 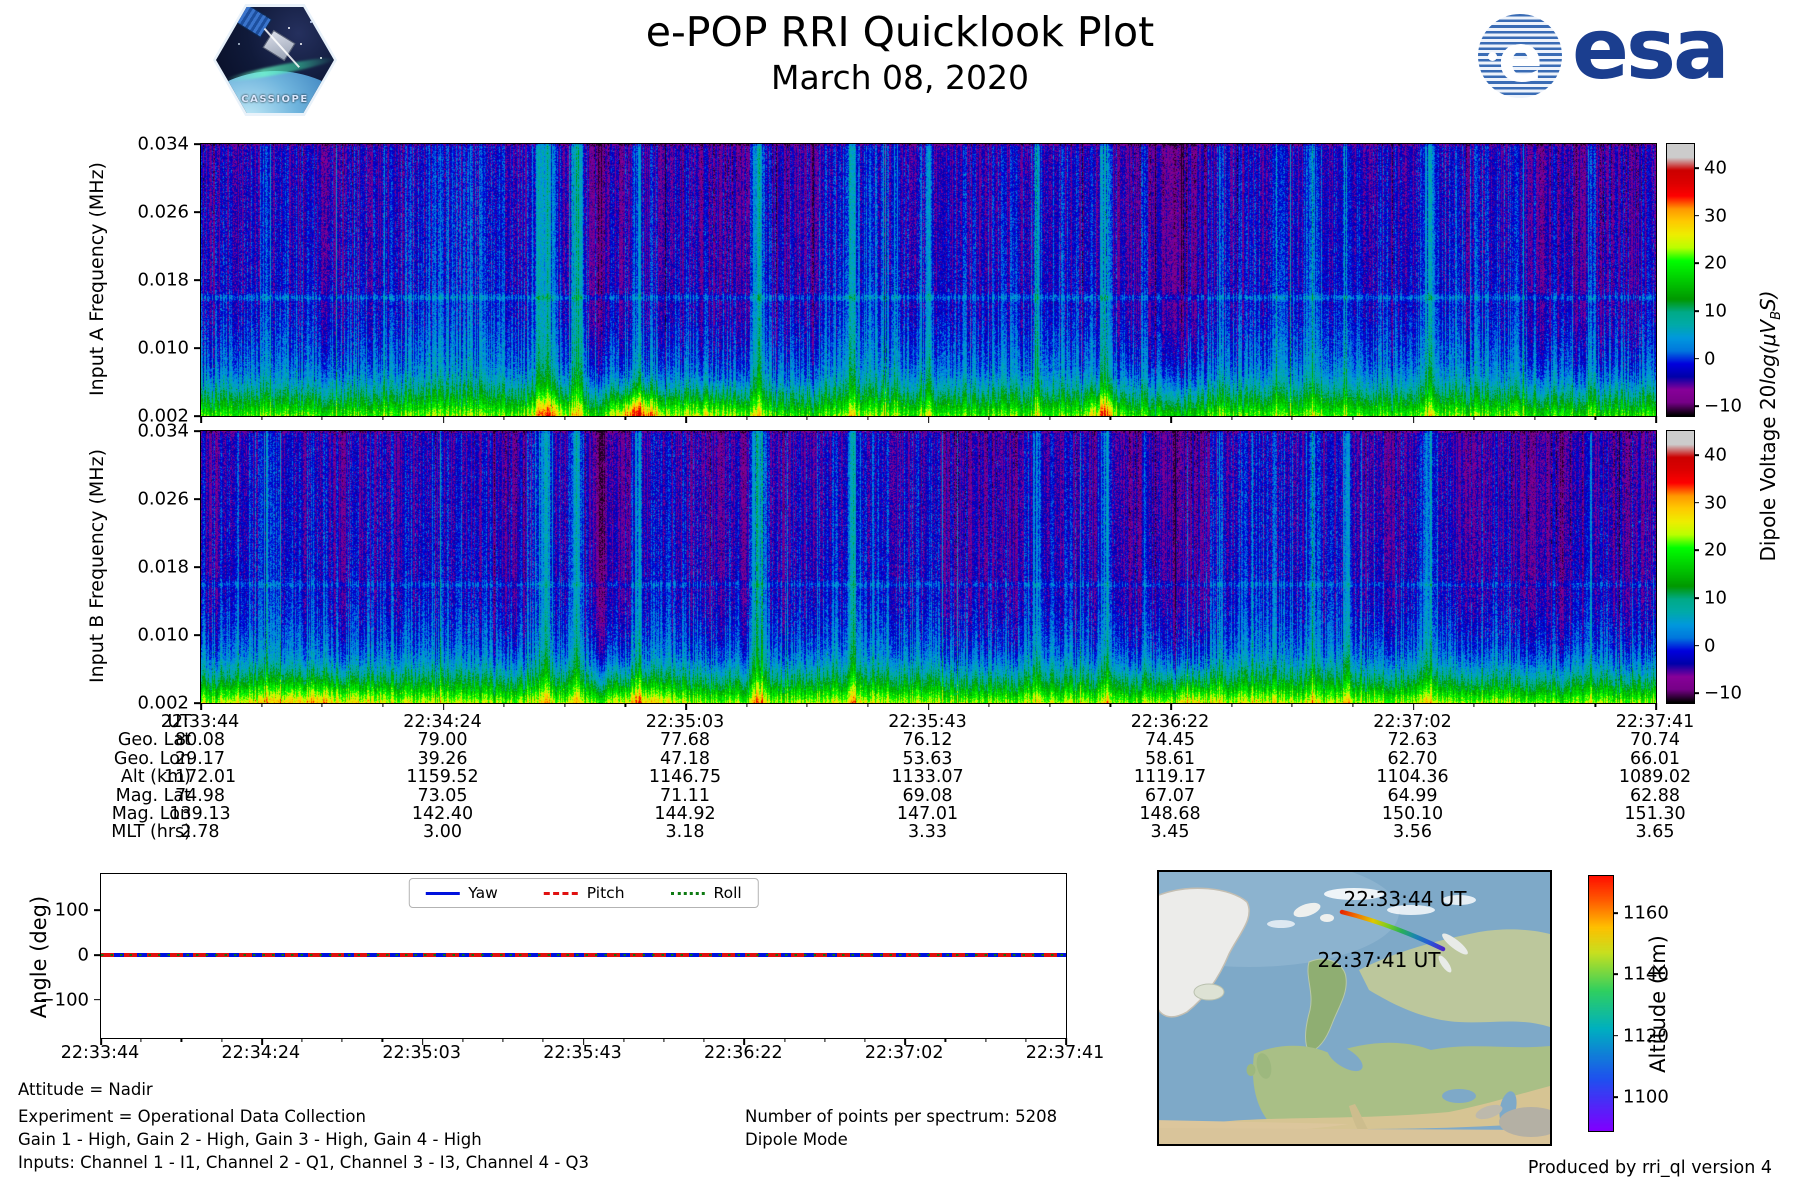 I want to click on angle-x-tick-label: 22:33:44, so click(x=100, y=1053).